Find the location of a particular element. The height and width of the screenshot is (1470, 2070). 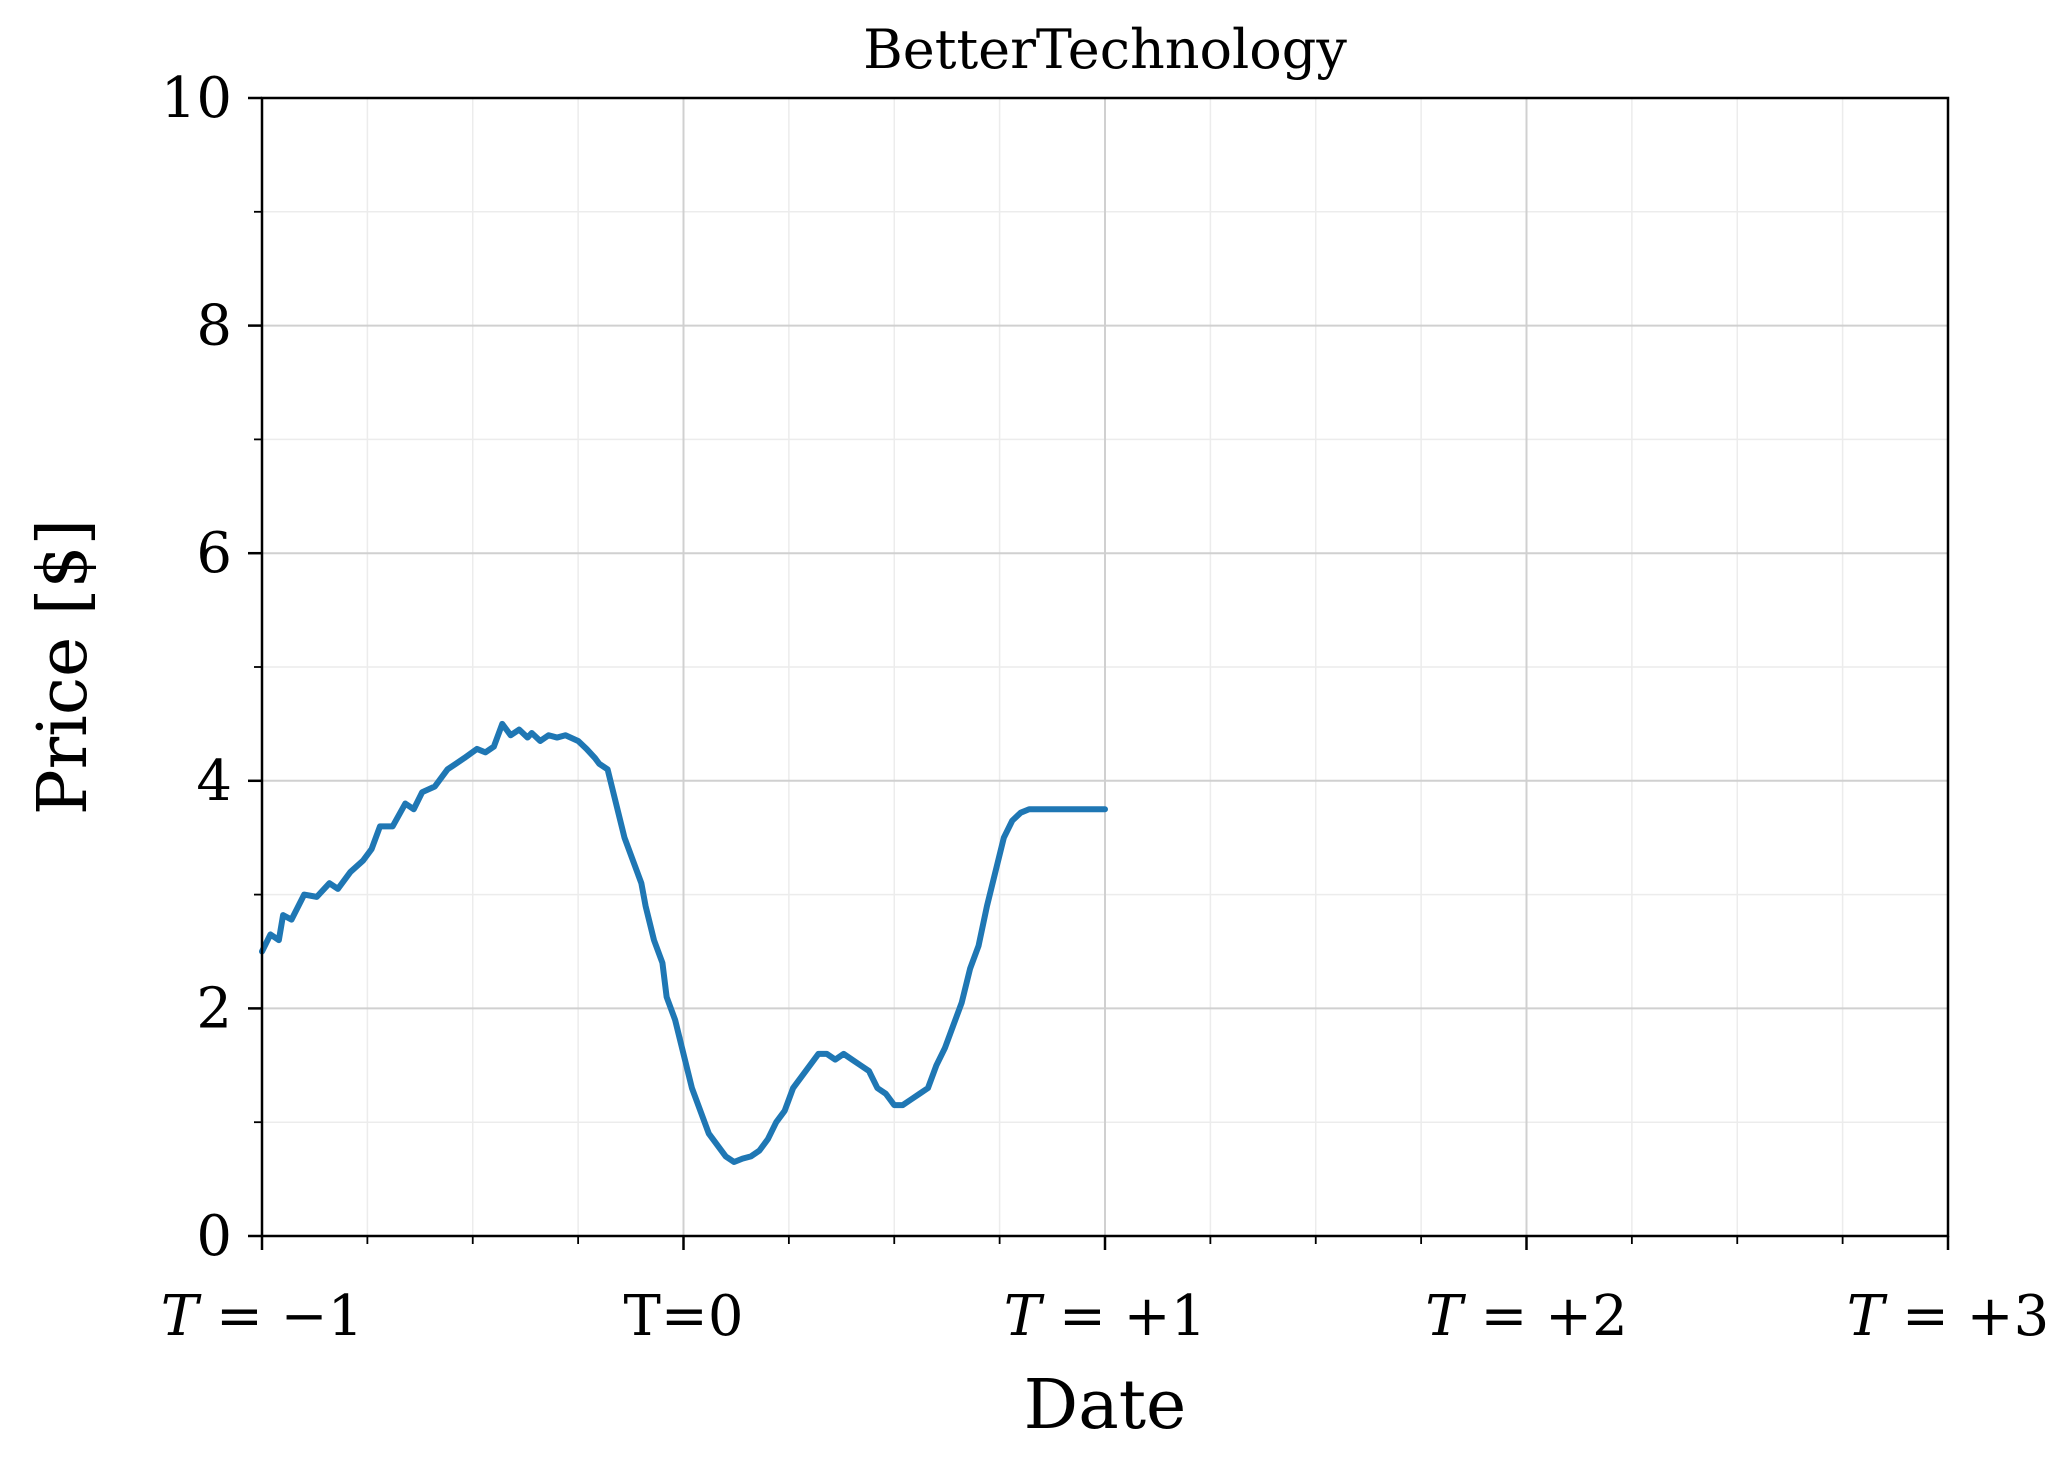

x-tick-label: T = −1 is located at coordinates (262, 1316).